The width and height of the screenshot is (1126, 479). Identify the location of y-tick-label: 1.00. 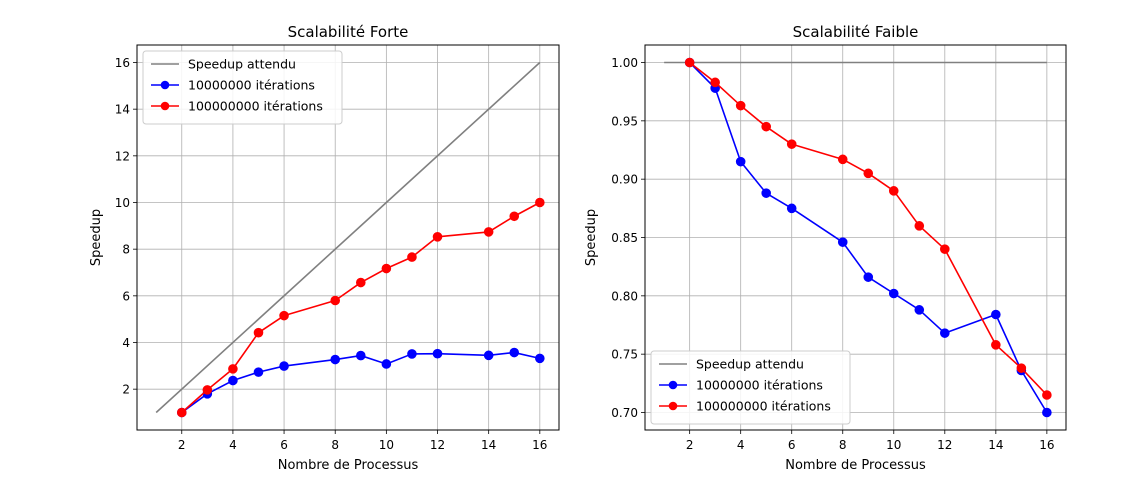
(624, 63).